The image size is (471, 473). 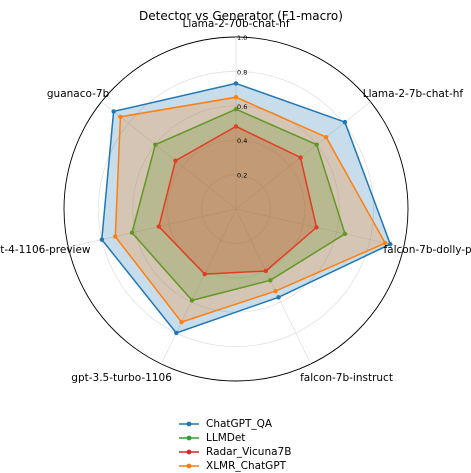 What do you see at coordinates (242, 141) in the screenshot?
I see `radial-tick-label: 0.4` at bounding box center [242, 141].